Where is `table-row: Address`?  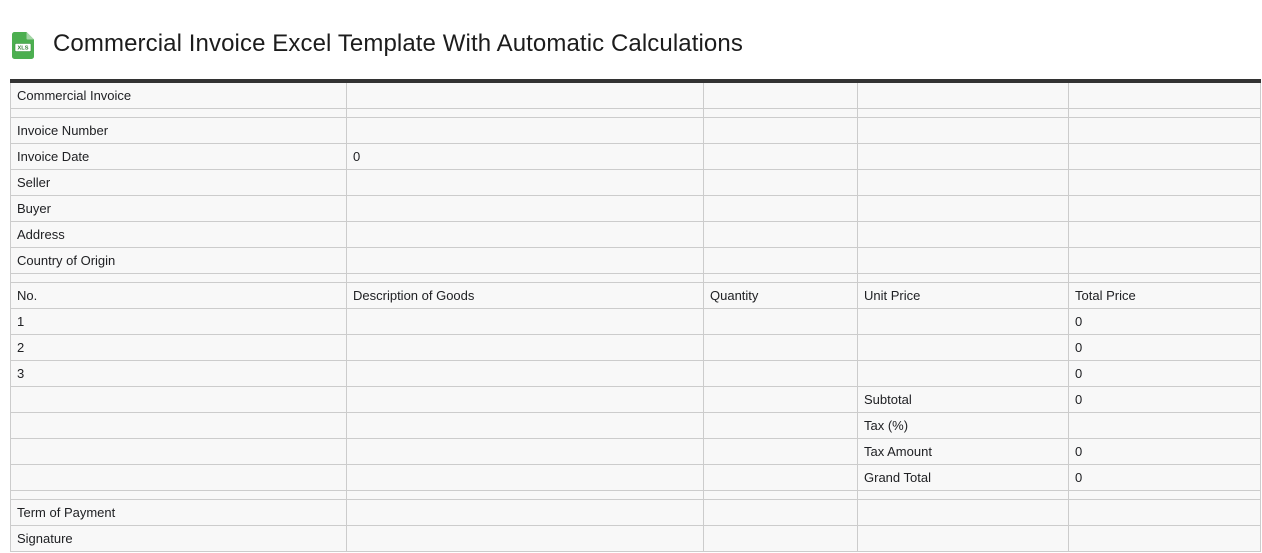 table-row: Address is located at coordinates (635, 234).